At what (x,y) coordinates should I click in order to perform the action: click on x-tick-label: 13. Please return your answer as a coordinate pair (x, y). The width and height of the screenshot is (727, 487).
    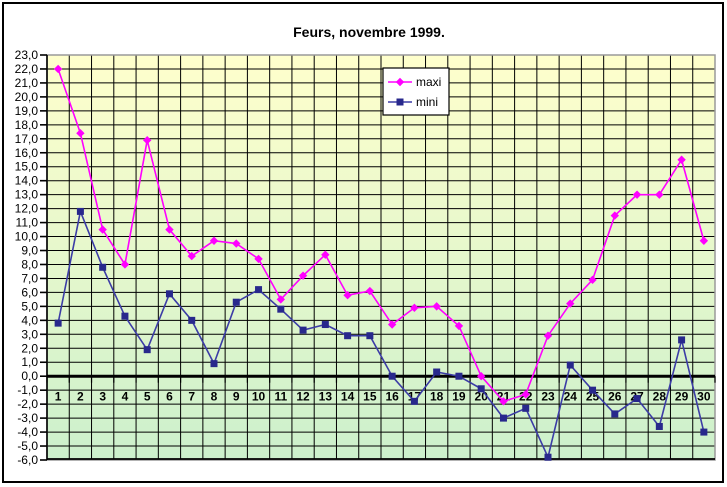
    Looking at the image, I should click on (326, 397).